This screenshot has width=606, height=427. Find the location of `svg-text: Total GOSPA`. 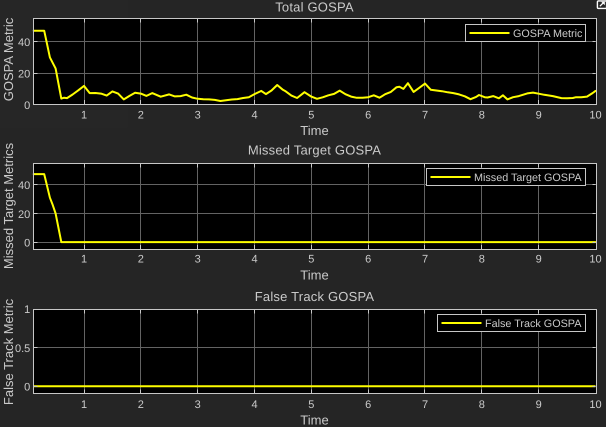

svg-text: Total GOSPA is located at coordinates (314, 7).